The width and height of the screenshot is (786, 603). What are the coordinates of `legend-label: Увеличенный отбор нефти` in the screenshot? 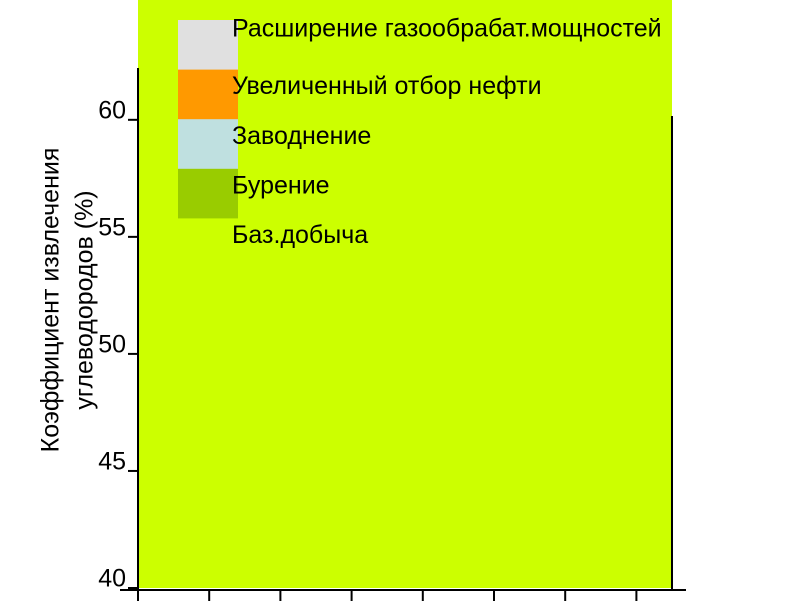 It's located at (387, 86).